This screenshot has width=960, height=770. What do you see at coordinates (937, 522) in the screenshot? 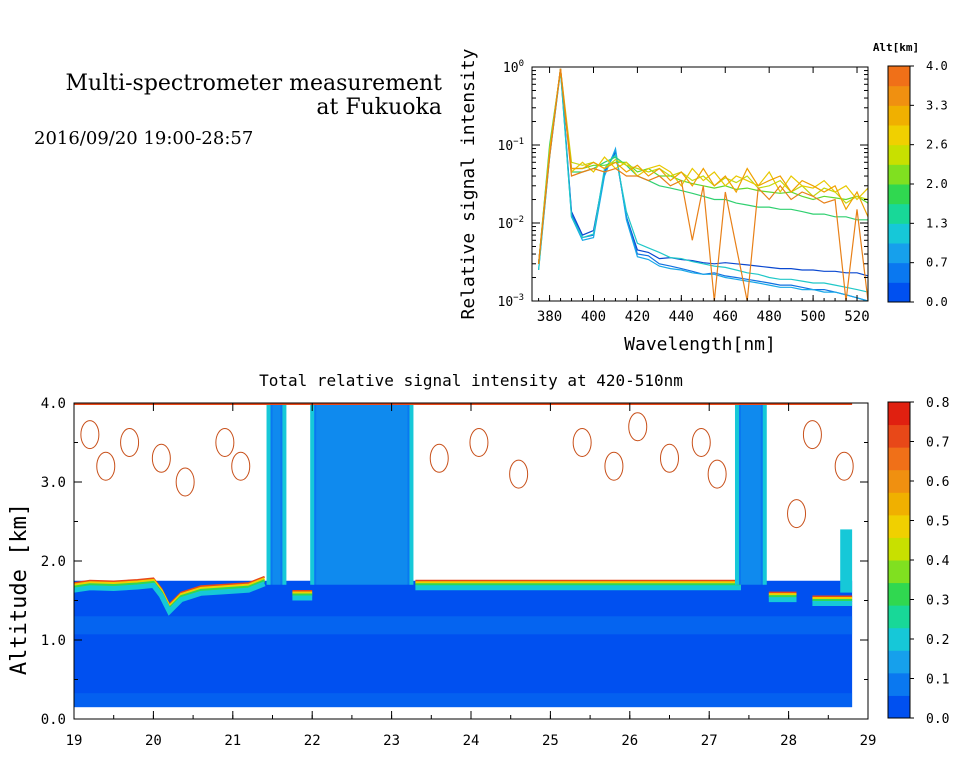
I see `intensity-colorbar-label: 0.5` at bounding box center [937, 522].